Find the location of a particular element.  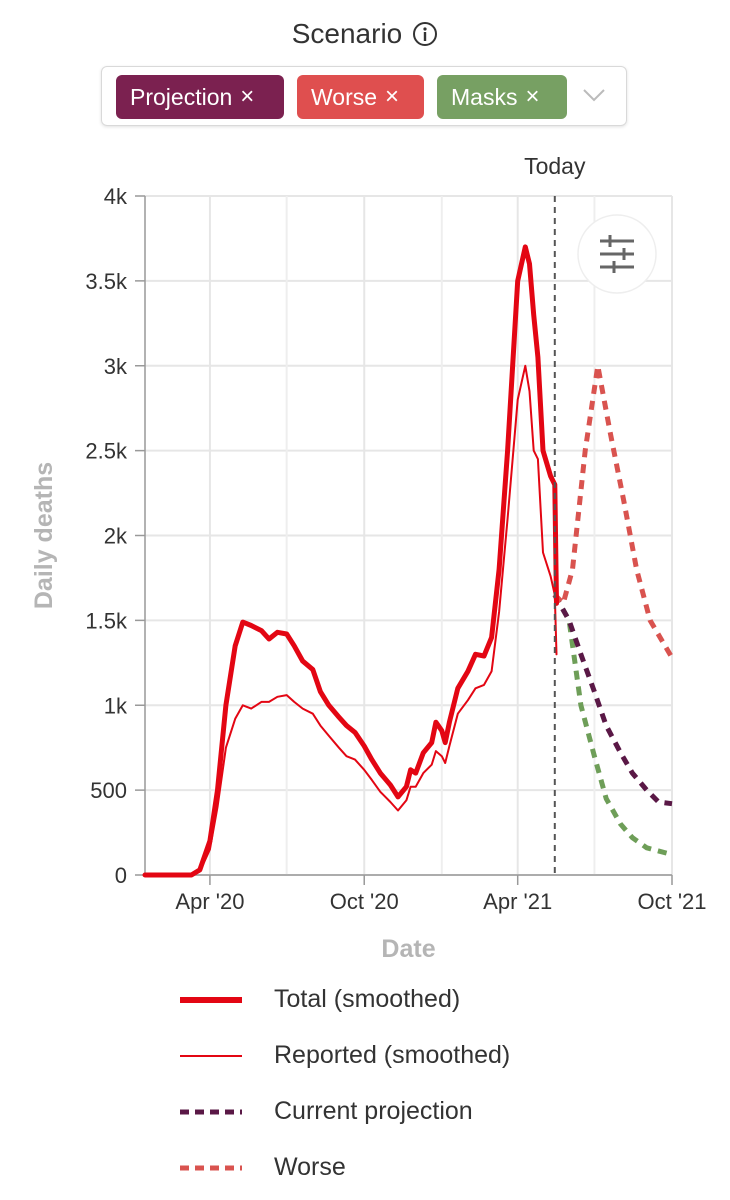

chip-projection: Projection × is located at coordinates (200, 97).